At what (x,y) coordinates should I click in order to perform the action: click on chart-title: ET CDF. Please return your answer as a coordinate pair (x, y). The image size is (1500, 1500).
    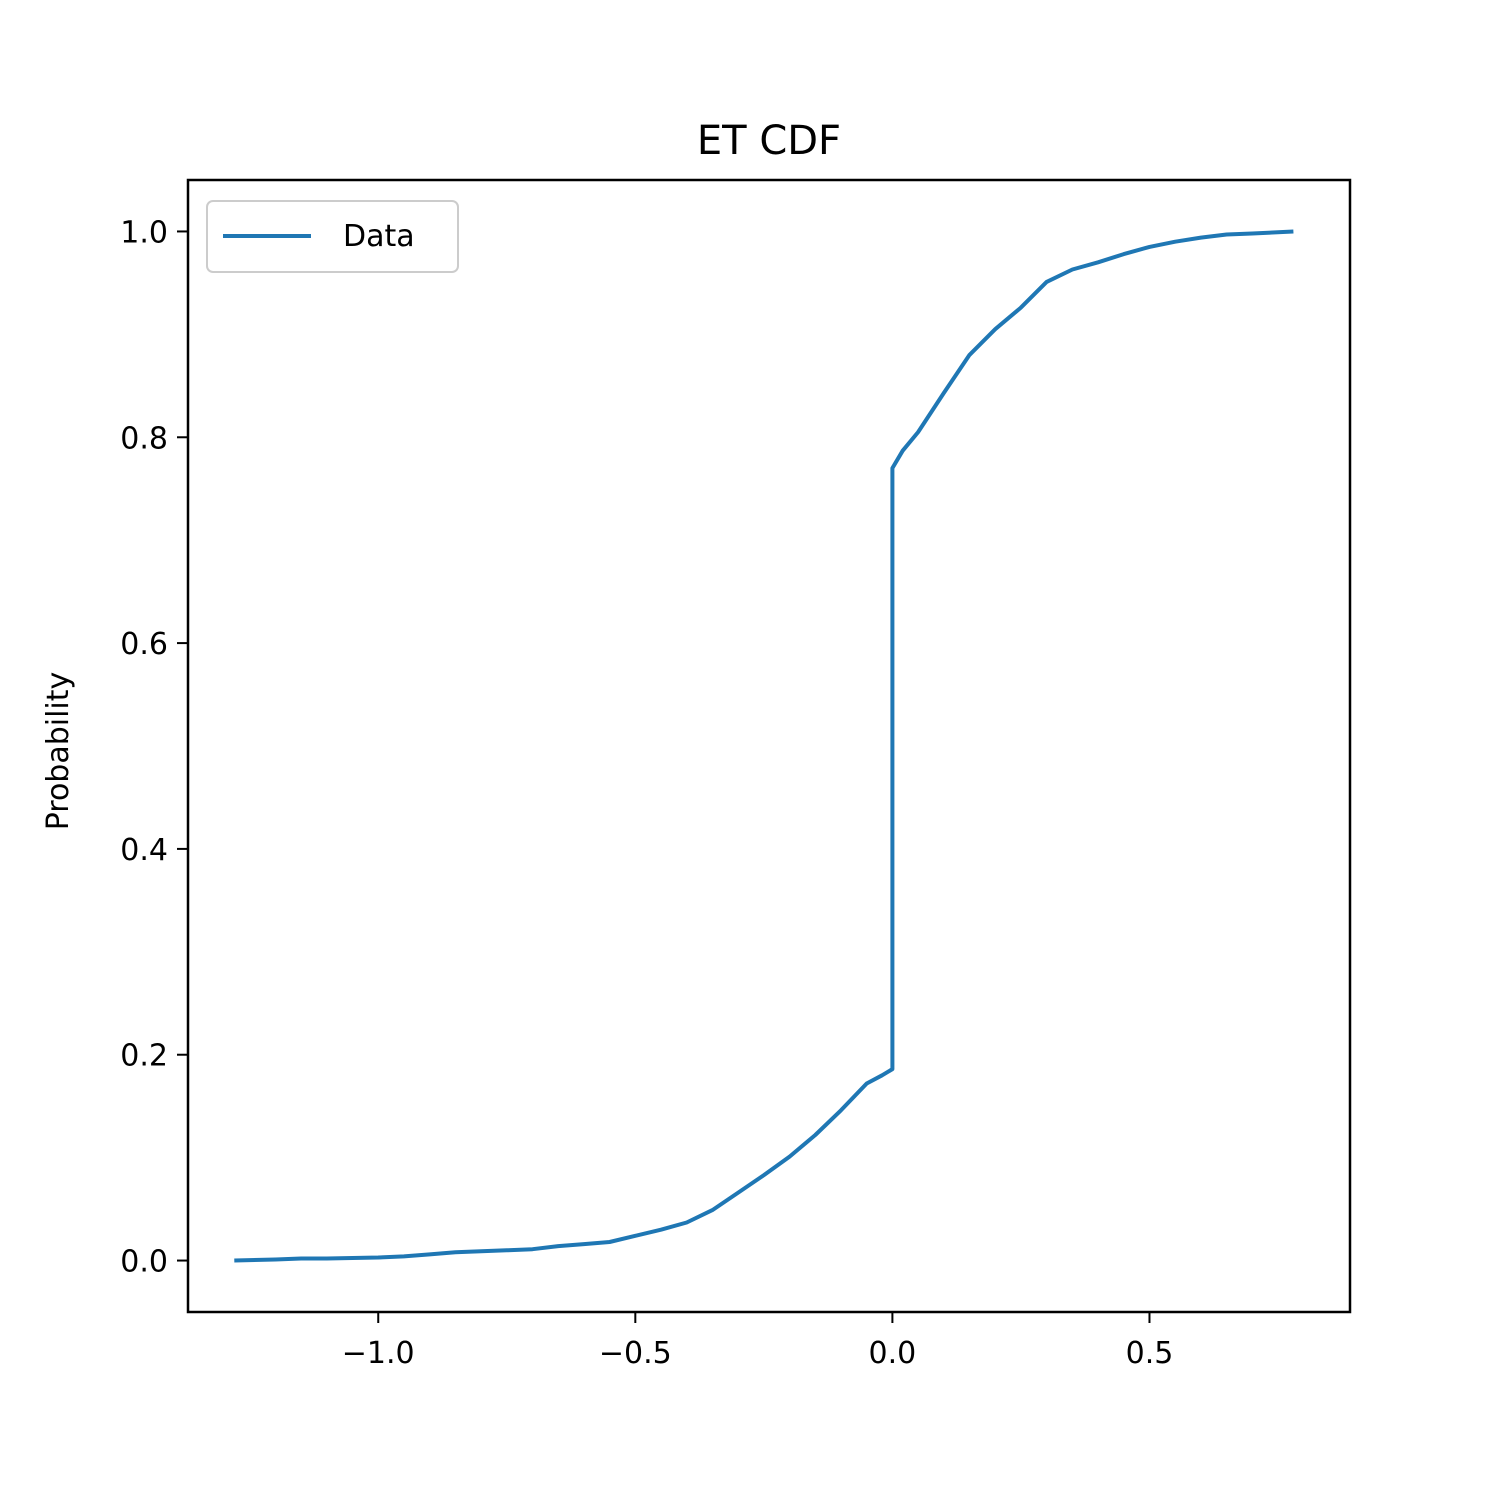
    Looking at the image, I should click on (769, 141).